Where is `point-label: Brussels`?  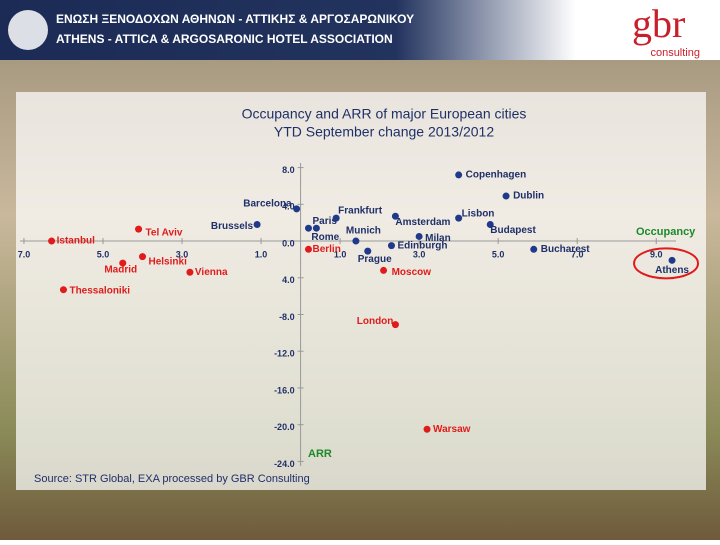
point-label: Brussels is located at coordinates (232, 226).